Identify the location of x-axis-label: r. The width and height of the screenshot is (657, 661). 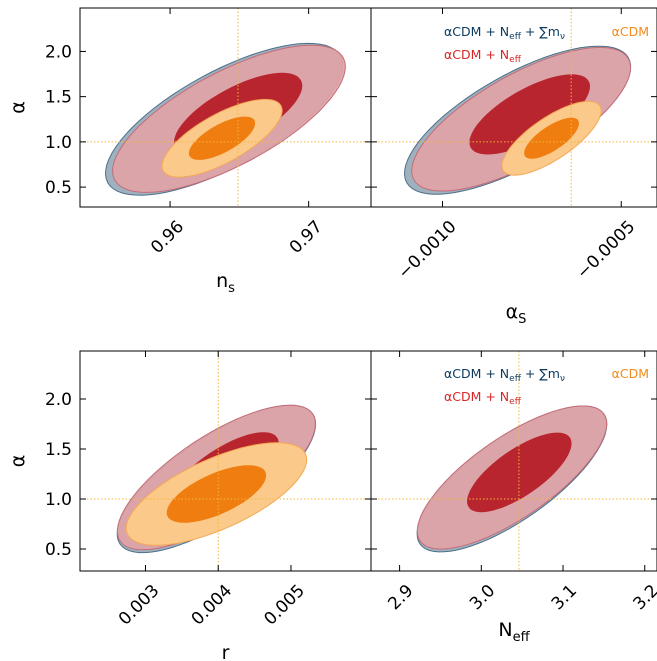
(226, 651).